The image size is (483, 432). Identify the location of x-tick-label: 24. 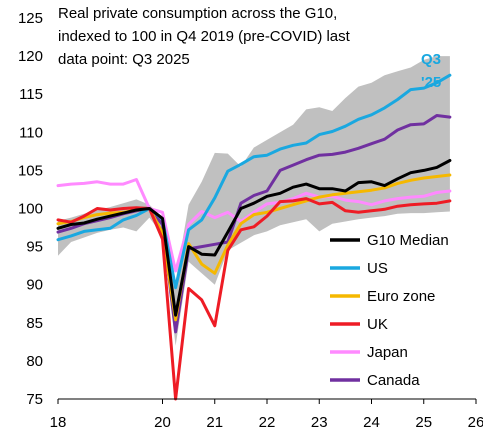
(371, 422).